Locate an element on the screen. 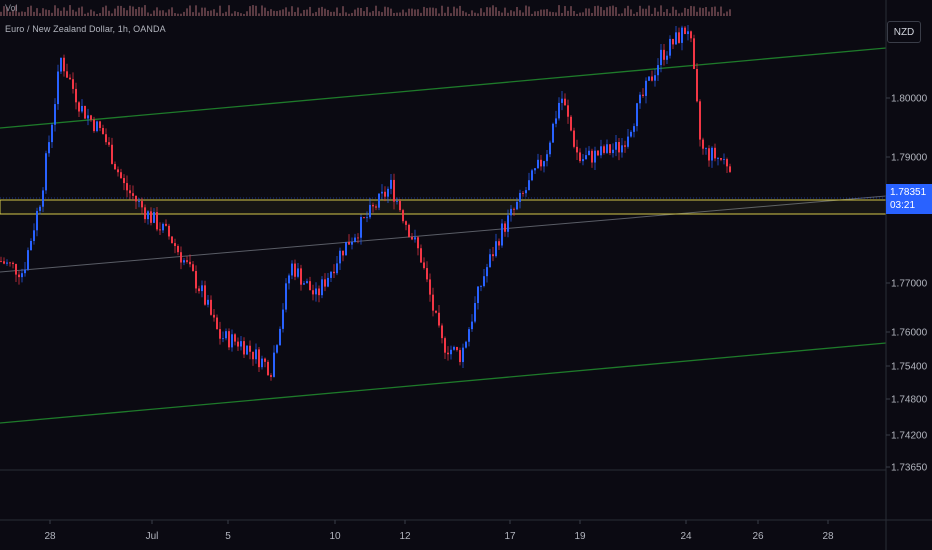 The height and width of the screenshot is (550, 932). x-tick-label: 24 is located at coordinates (686, 536).